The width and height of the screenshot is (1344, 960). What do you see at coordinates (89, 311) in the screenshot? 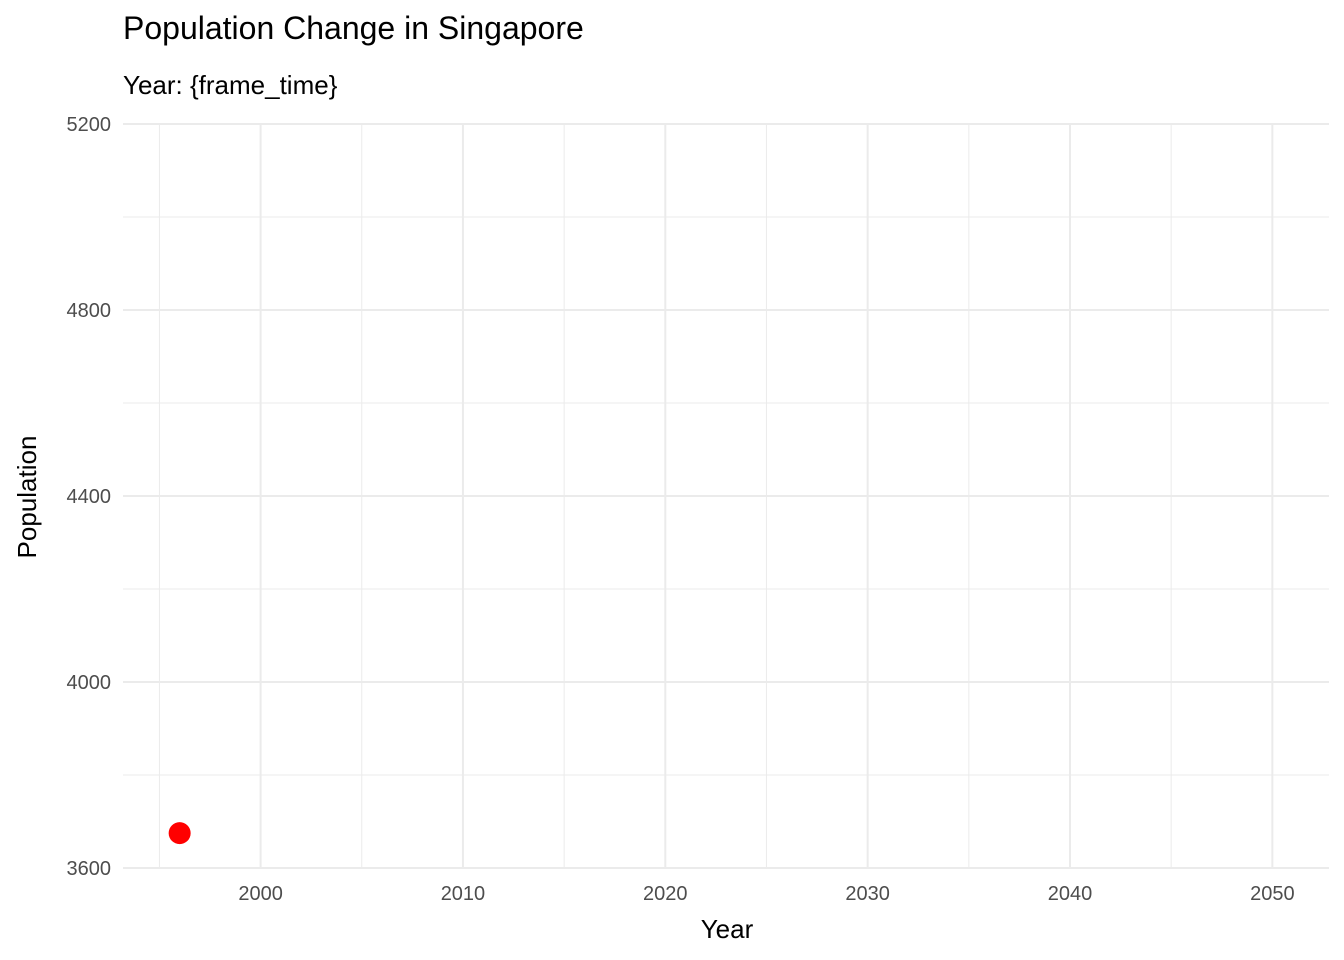
I see `y-tick-label: 4800` at bounding box center [89, 311].